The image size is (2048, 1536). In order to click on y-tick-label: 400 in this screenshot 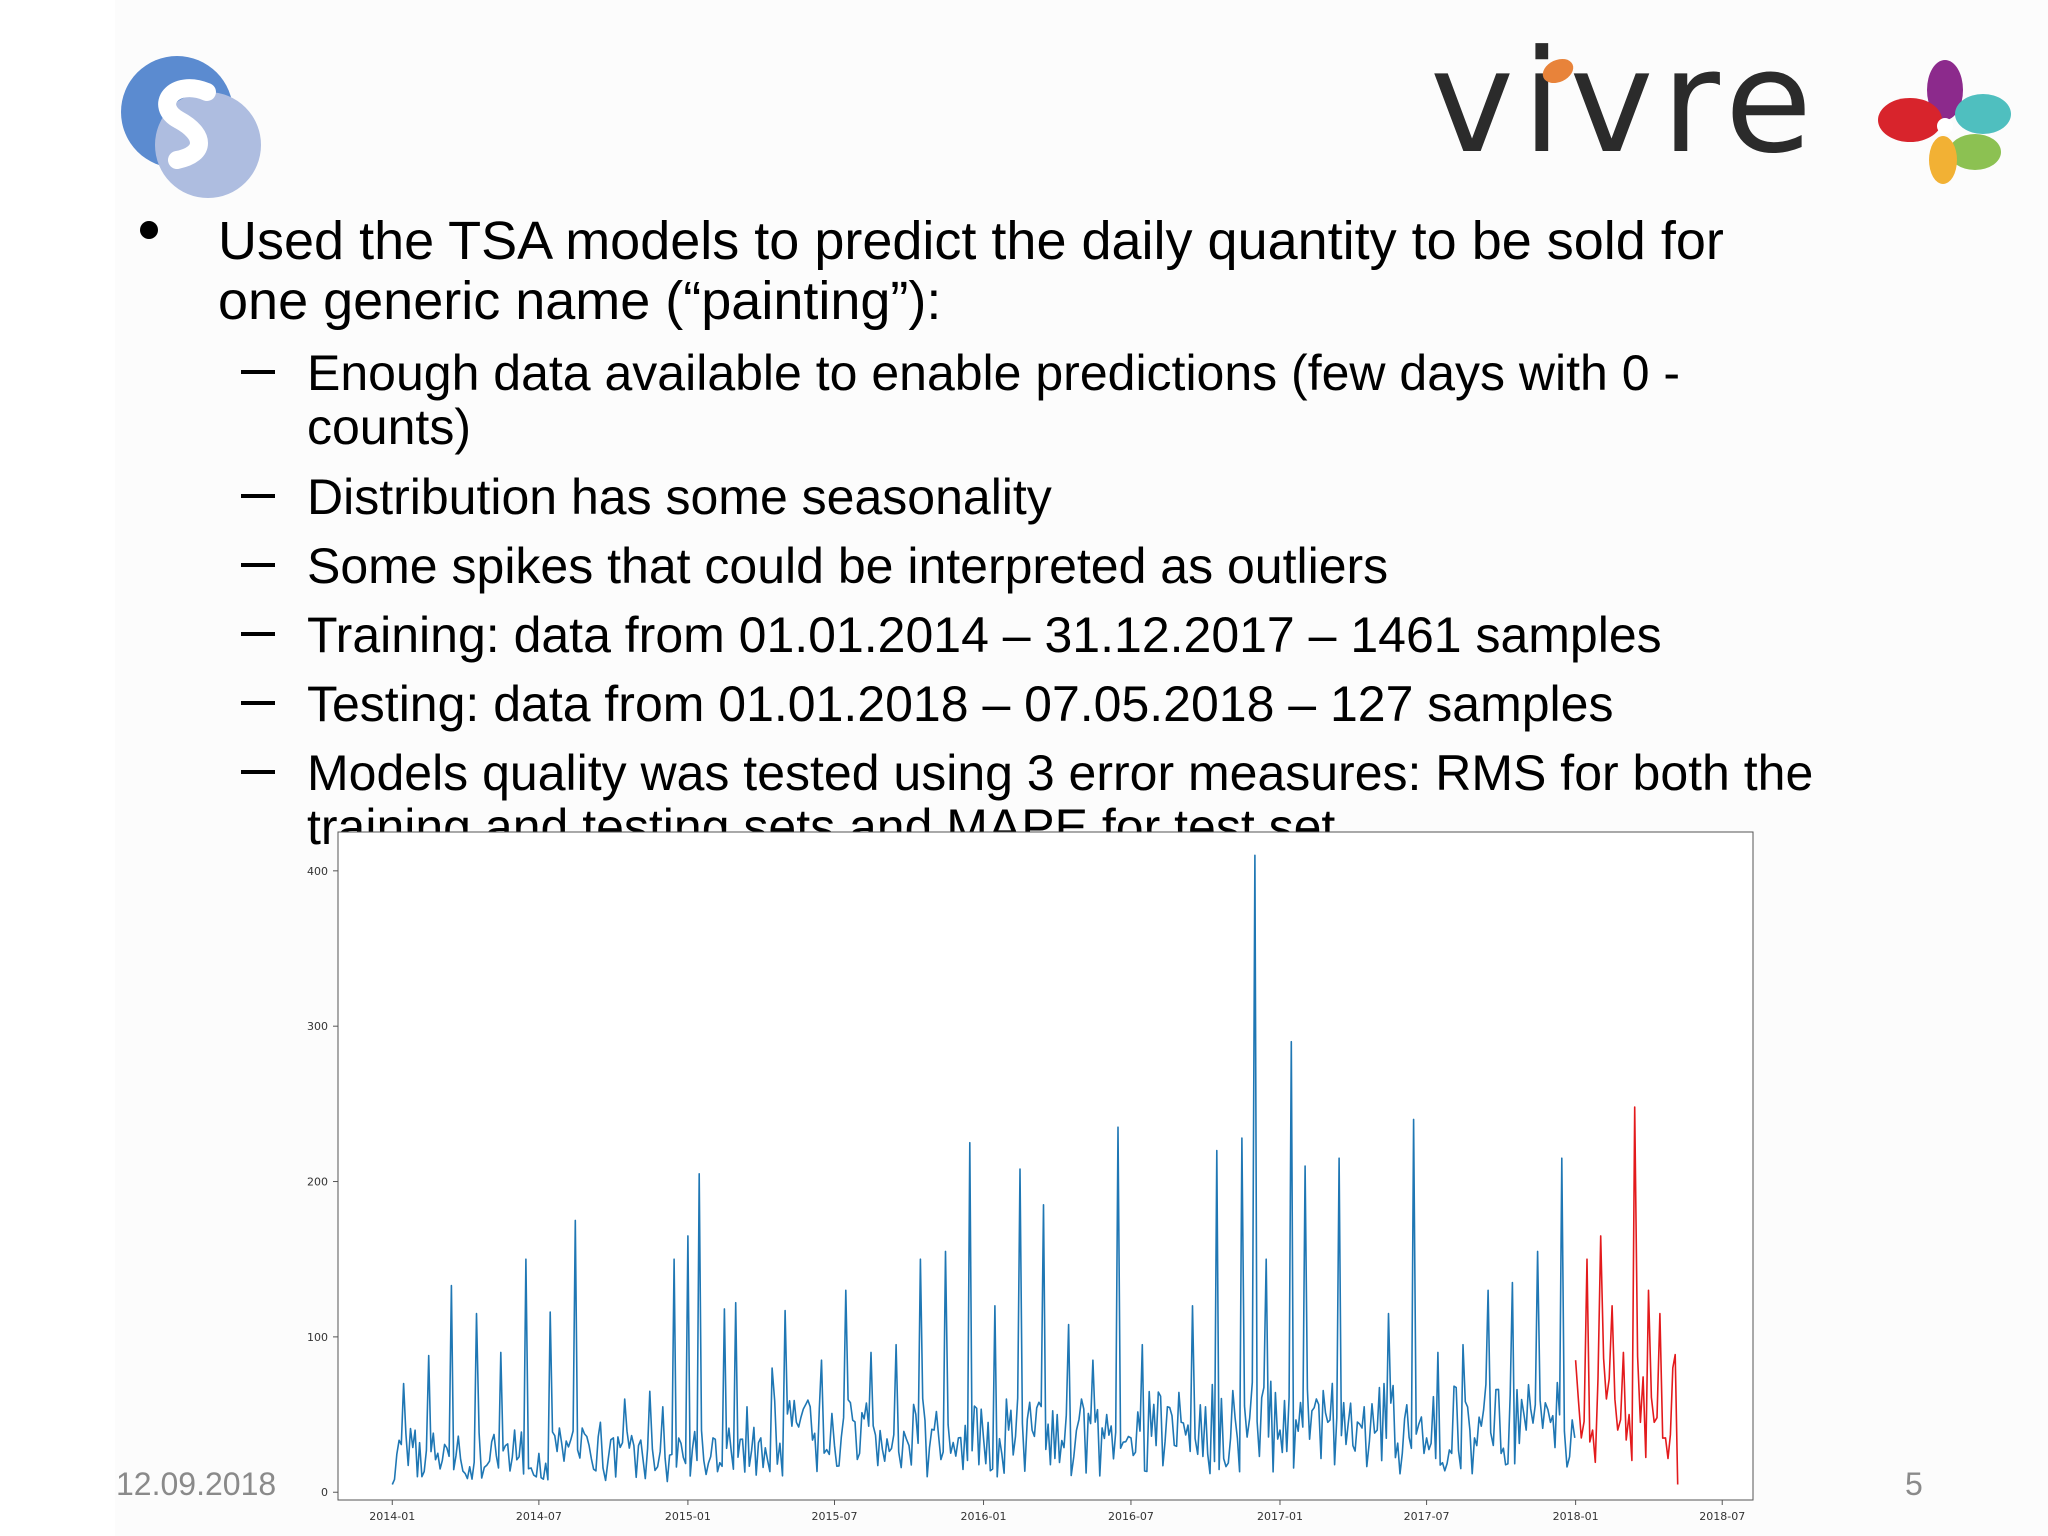, I will do `click(317, 871)`.